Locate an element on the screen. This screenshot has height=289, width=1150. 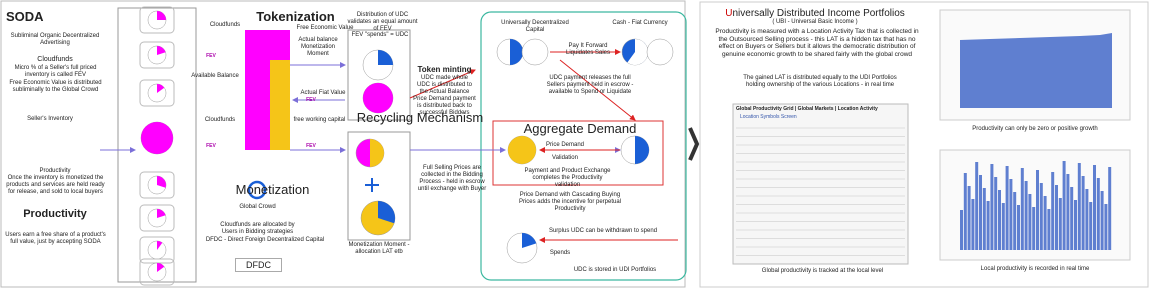
text: Monetization Moment - allocation LAT etb is located at coordinates (379, 248).